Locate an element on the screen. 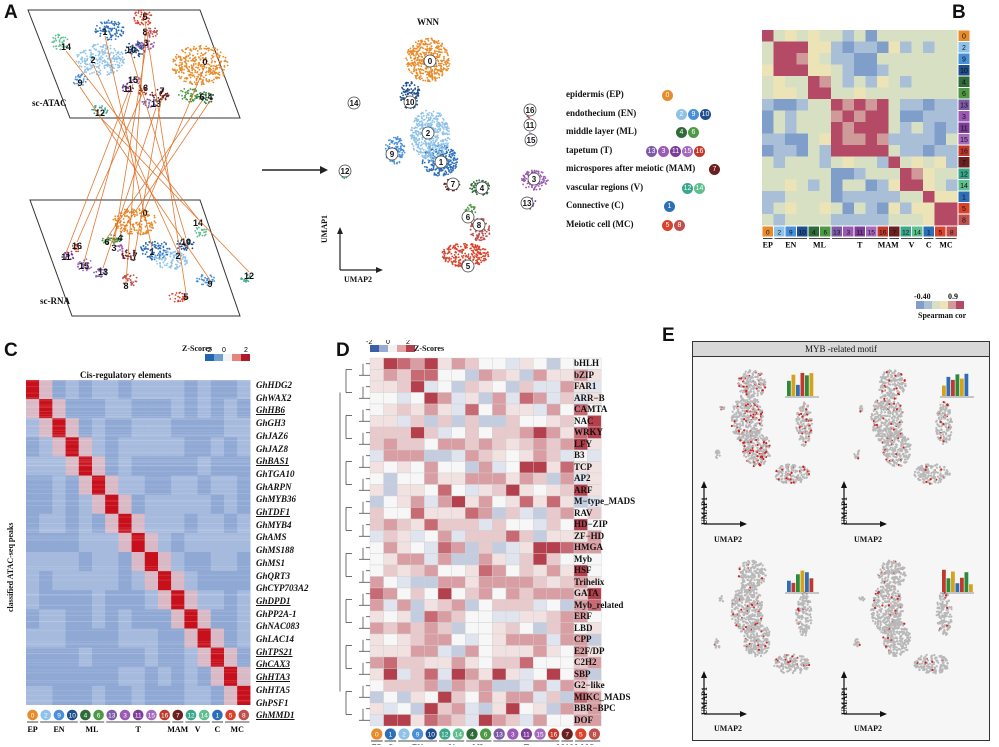  group-ML: ML is located at coordinates (819, 245).